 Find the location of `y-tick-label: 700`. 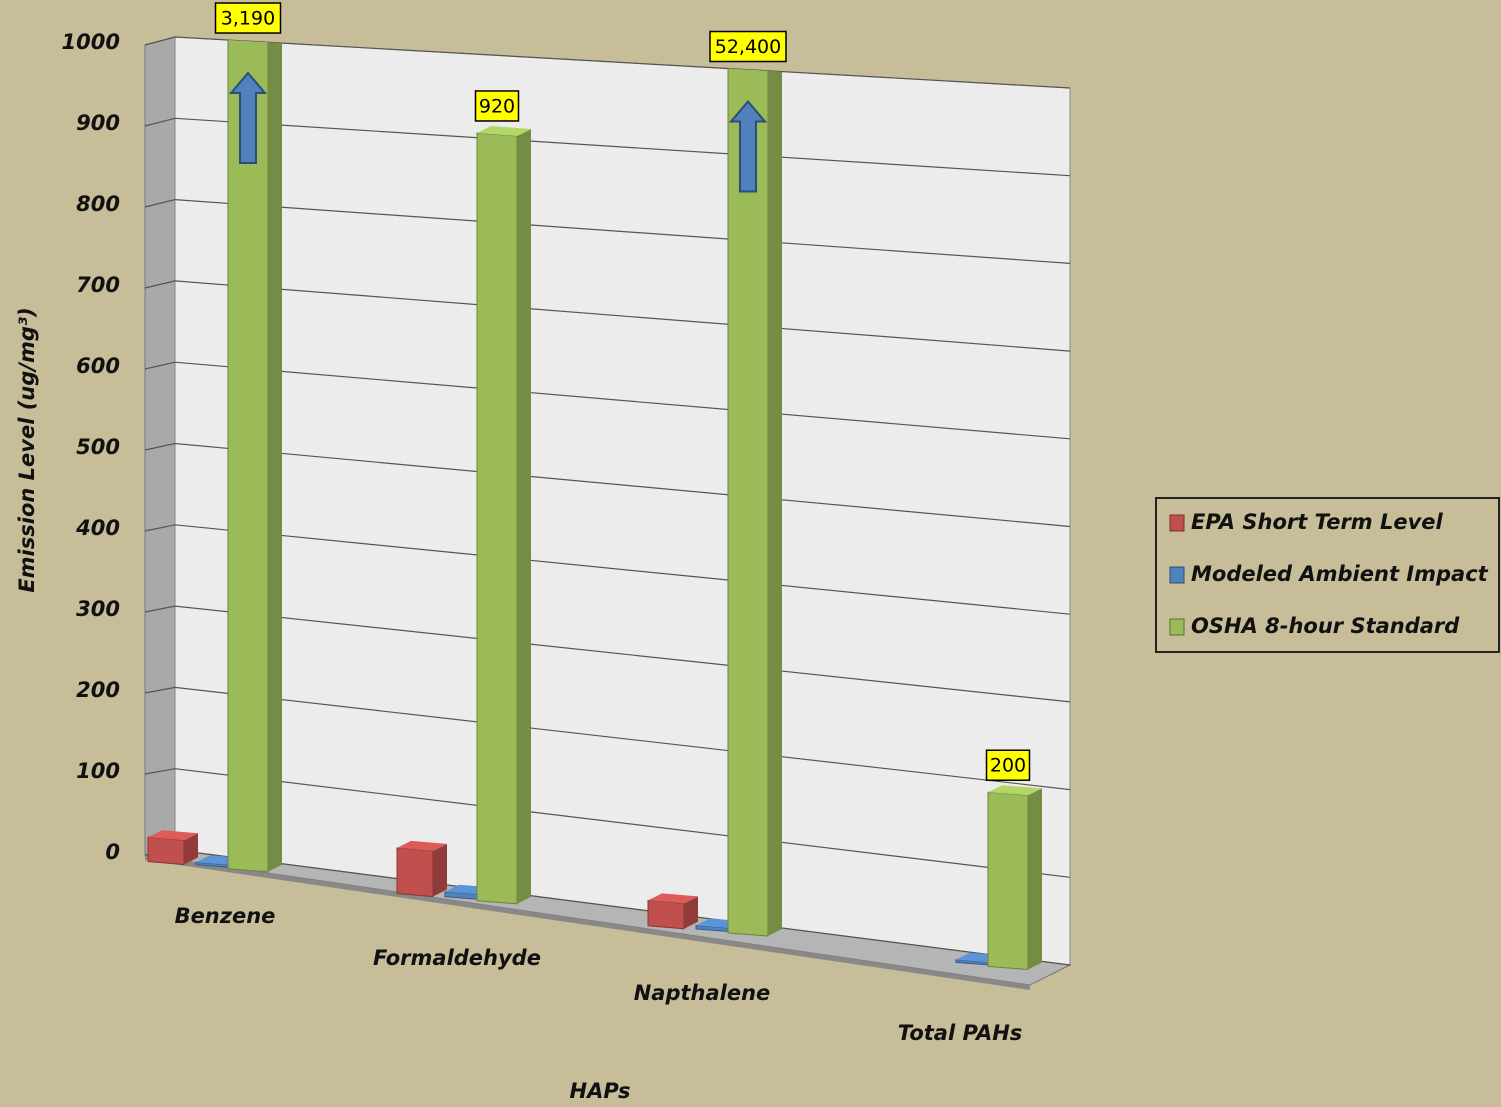

y-tick-label: 700 is located at coordinates (98, 285).